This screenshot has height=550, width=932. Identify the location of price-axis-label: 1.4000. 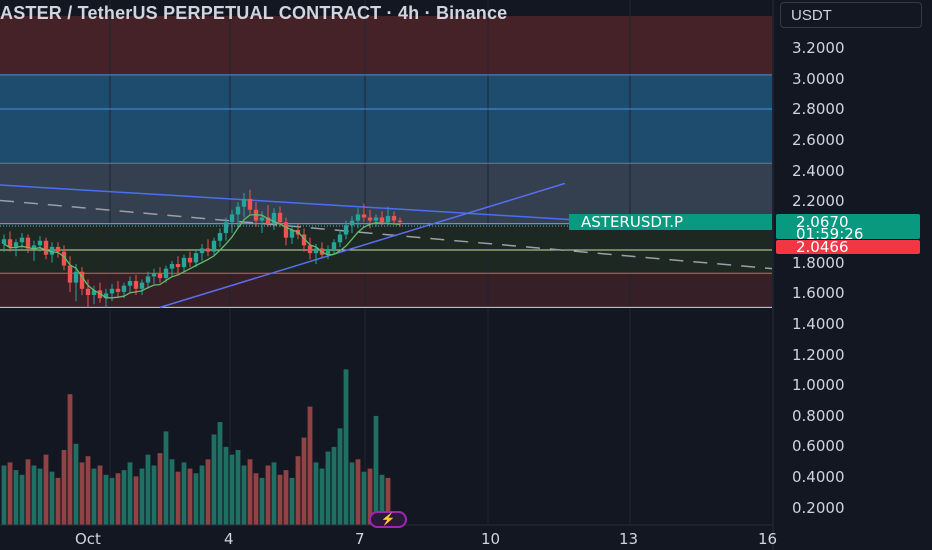
(818, 323).